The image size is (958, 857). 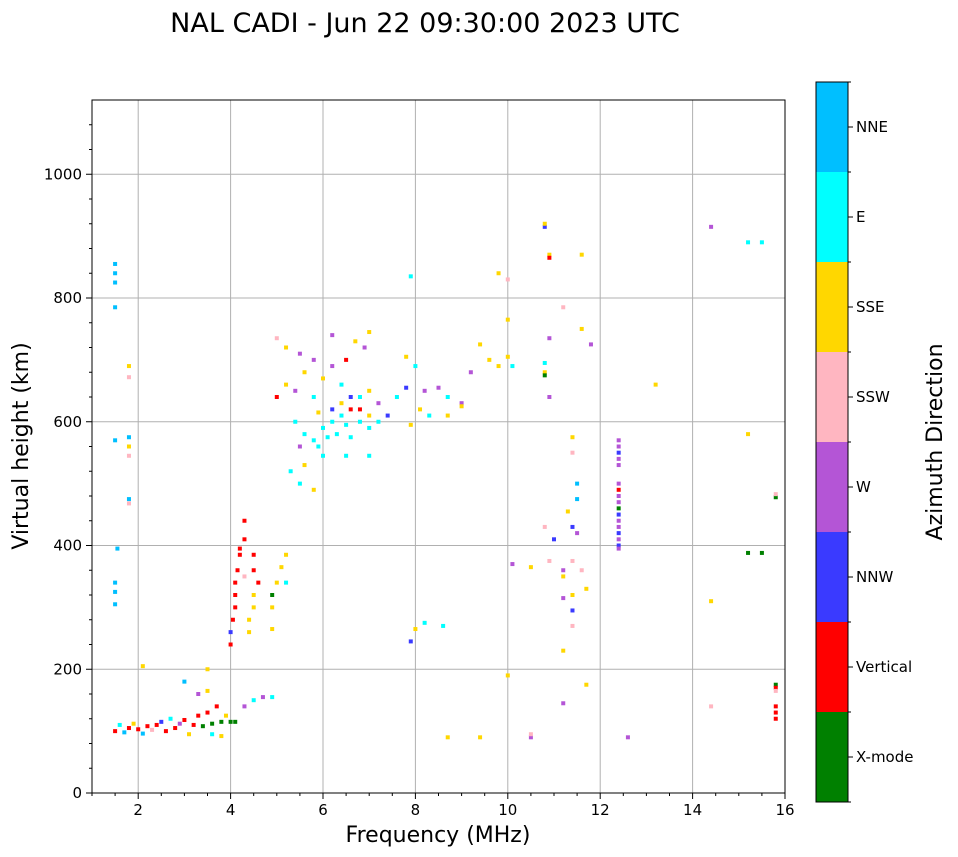 I want to click on y-tick-label: 600, so click(x=67, y=422).